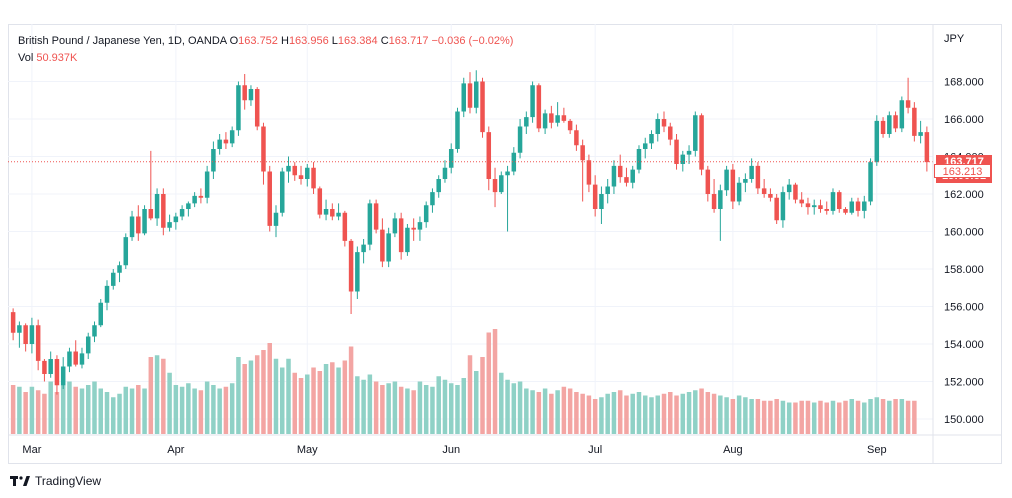 The image size is (1012, 498). What do you see at coordinates (26, 58) in the screenshot?
I see `vol-label: Vol` at bounding box center [26, 58].